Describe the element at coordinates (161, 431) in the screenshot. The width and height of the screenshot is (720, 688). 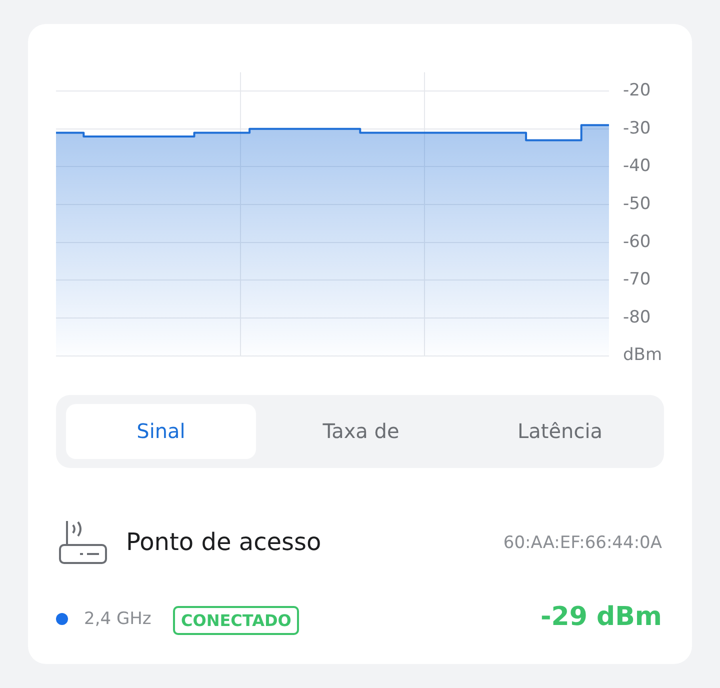
I see `text: Sinal` at that location.